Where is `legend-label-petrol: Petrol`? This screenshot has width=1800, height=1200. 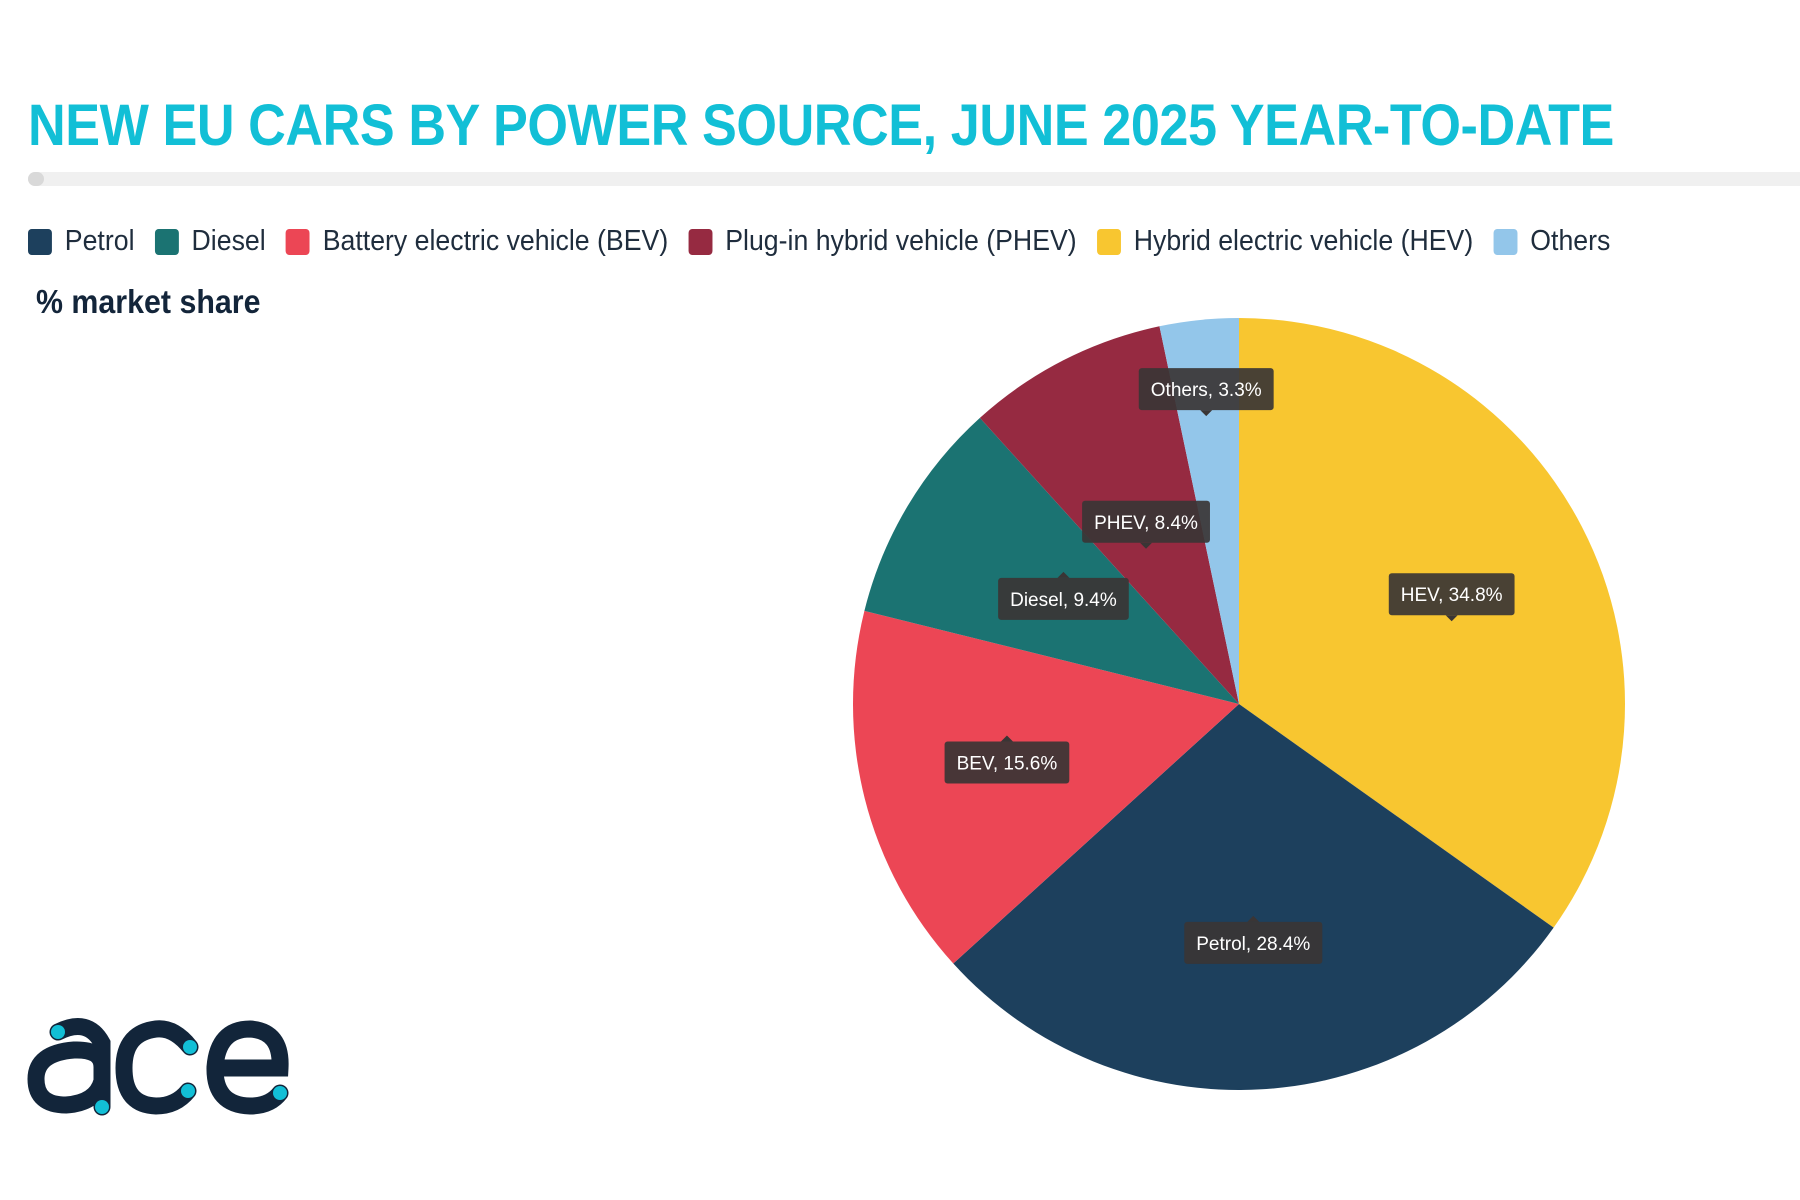
legend-label-petrol: Petrol is located at coordinates (99, 241).